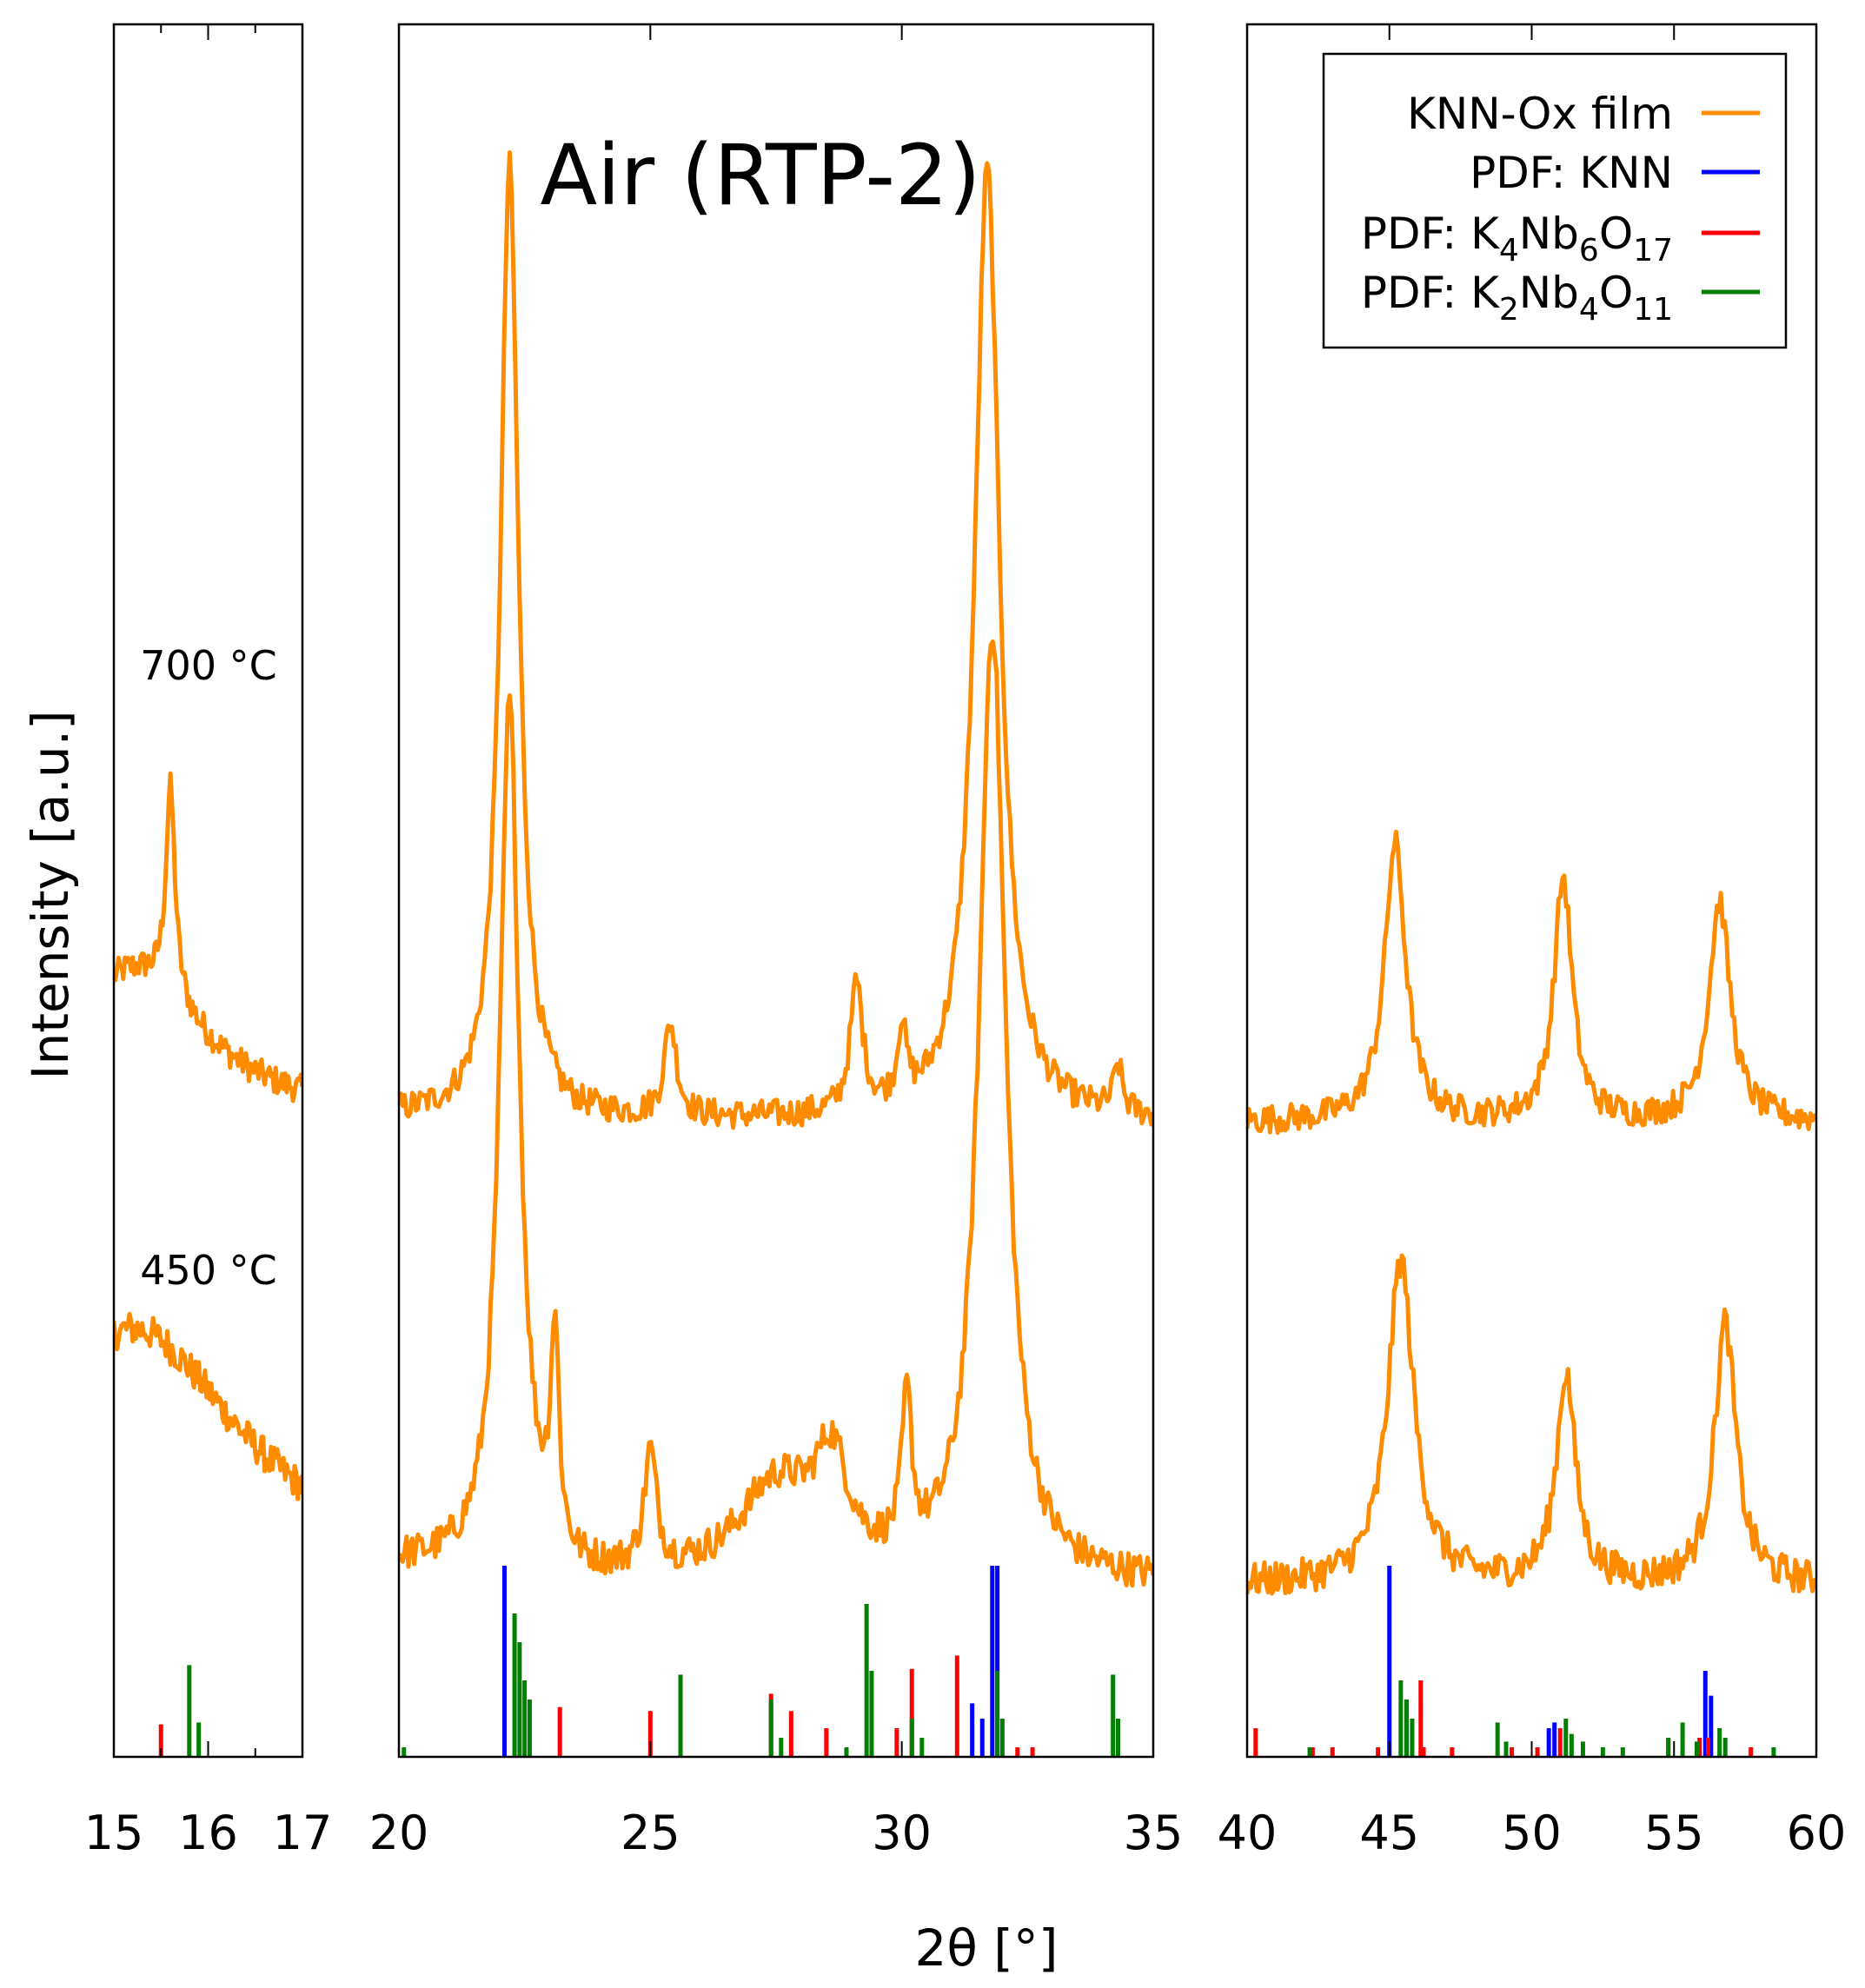 The image size is (1865, 1988). I want to click on panel-0: 15 16 17, so click(208, 941).